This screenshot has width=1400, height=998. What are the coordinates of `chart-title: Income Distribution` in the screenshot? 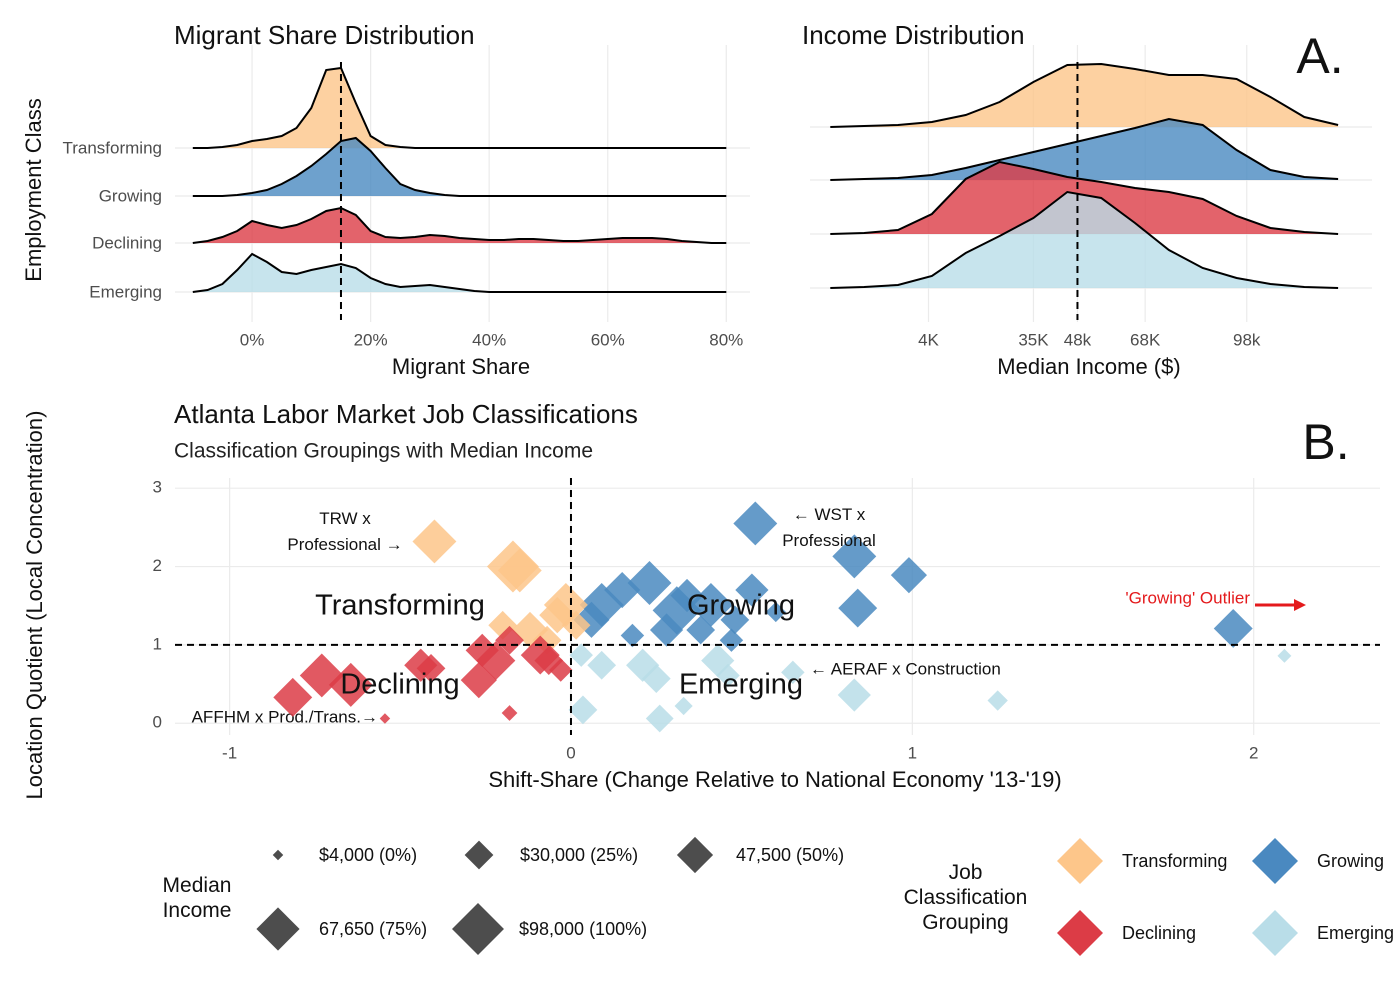 It's located at (913, 35).